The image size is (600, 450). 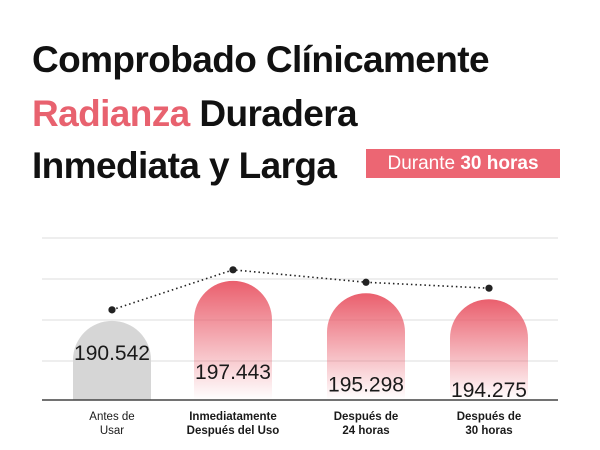 What do you see at coordinates (421, 163) in the screenshot?
I see `badge-prefix: Durante` at bounding box center [421, 163].